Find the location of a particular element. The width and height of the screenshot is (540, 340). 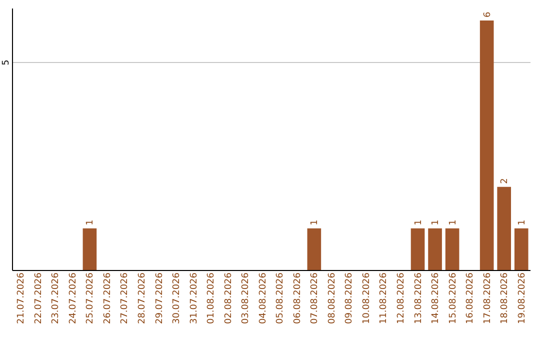

x-tick-label: 31.07.2026 is located at coordinates (194, 298).